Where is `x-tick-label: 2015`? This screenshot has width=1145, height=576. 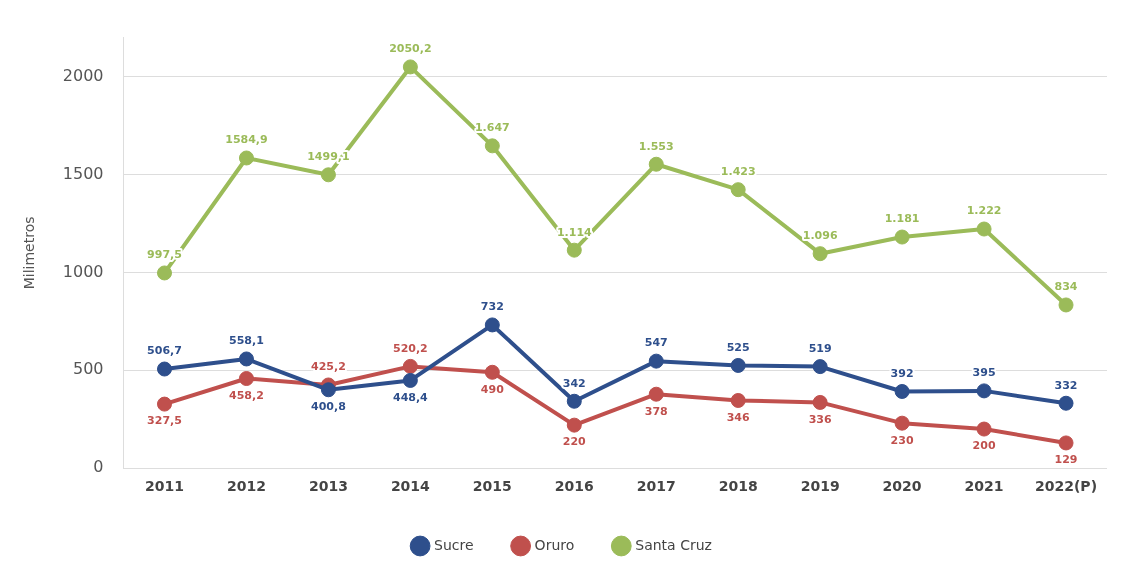 x-tick-label: 2015 is located at coordinates (492, 486).